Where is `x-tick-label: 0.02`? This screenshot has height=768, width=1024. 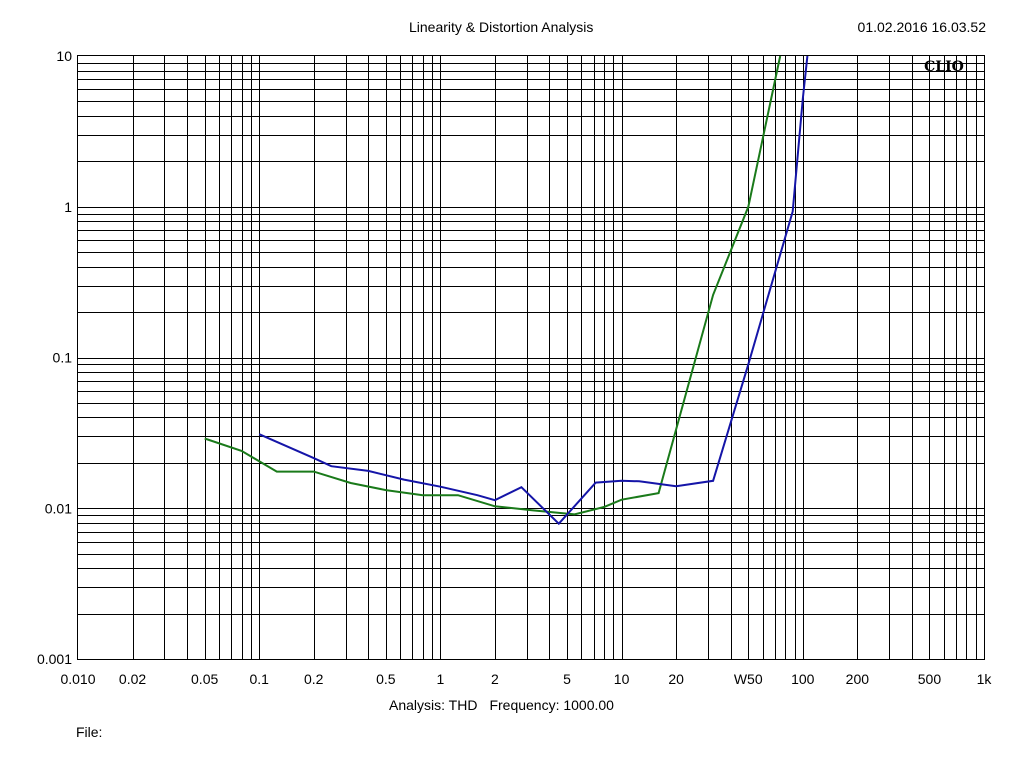 x-tick-label: 0.02 is located at coordinates (132, 679).